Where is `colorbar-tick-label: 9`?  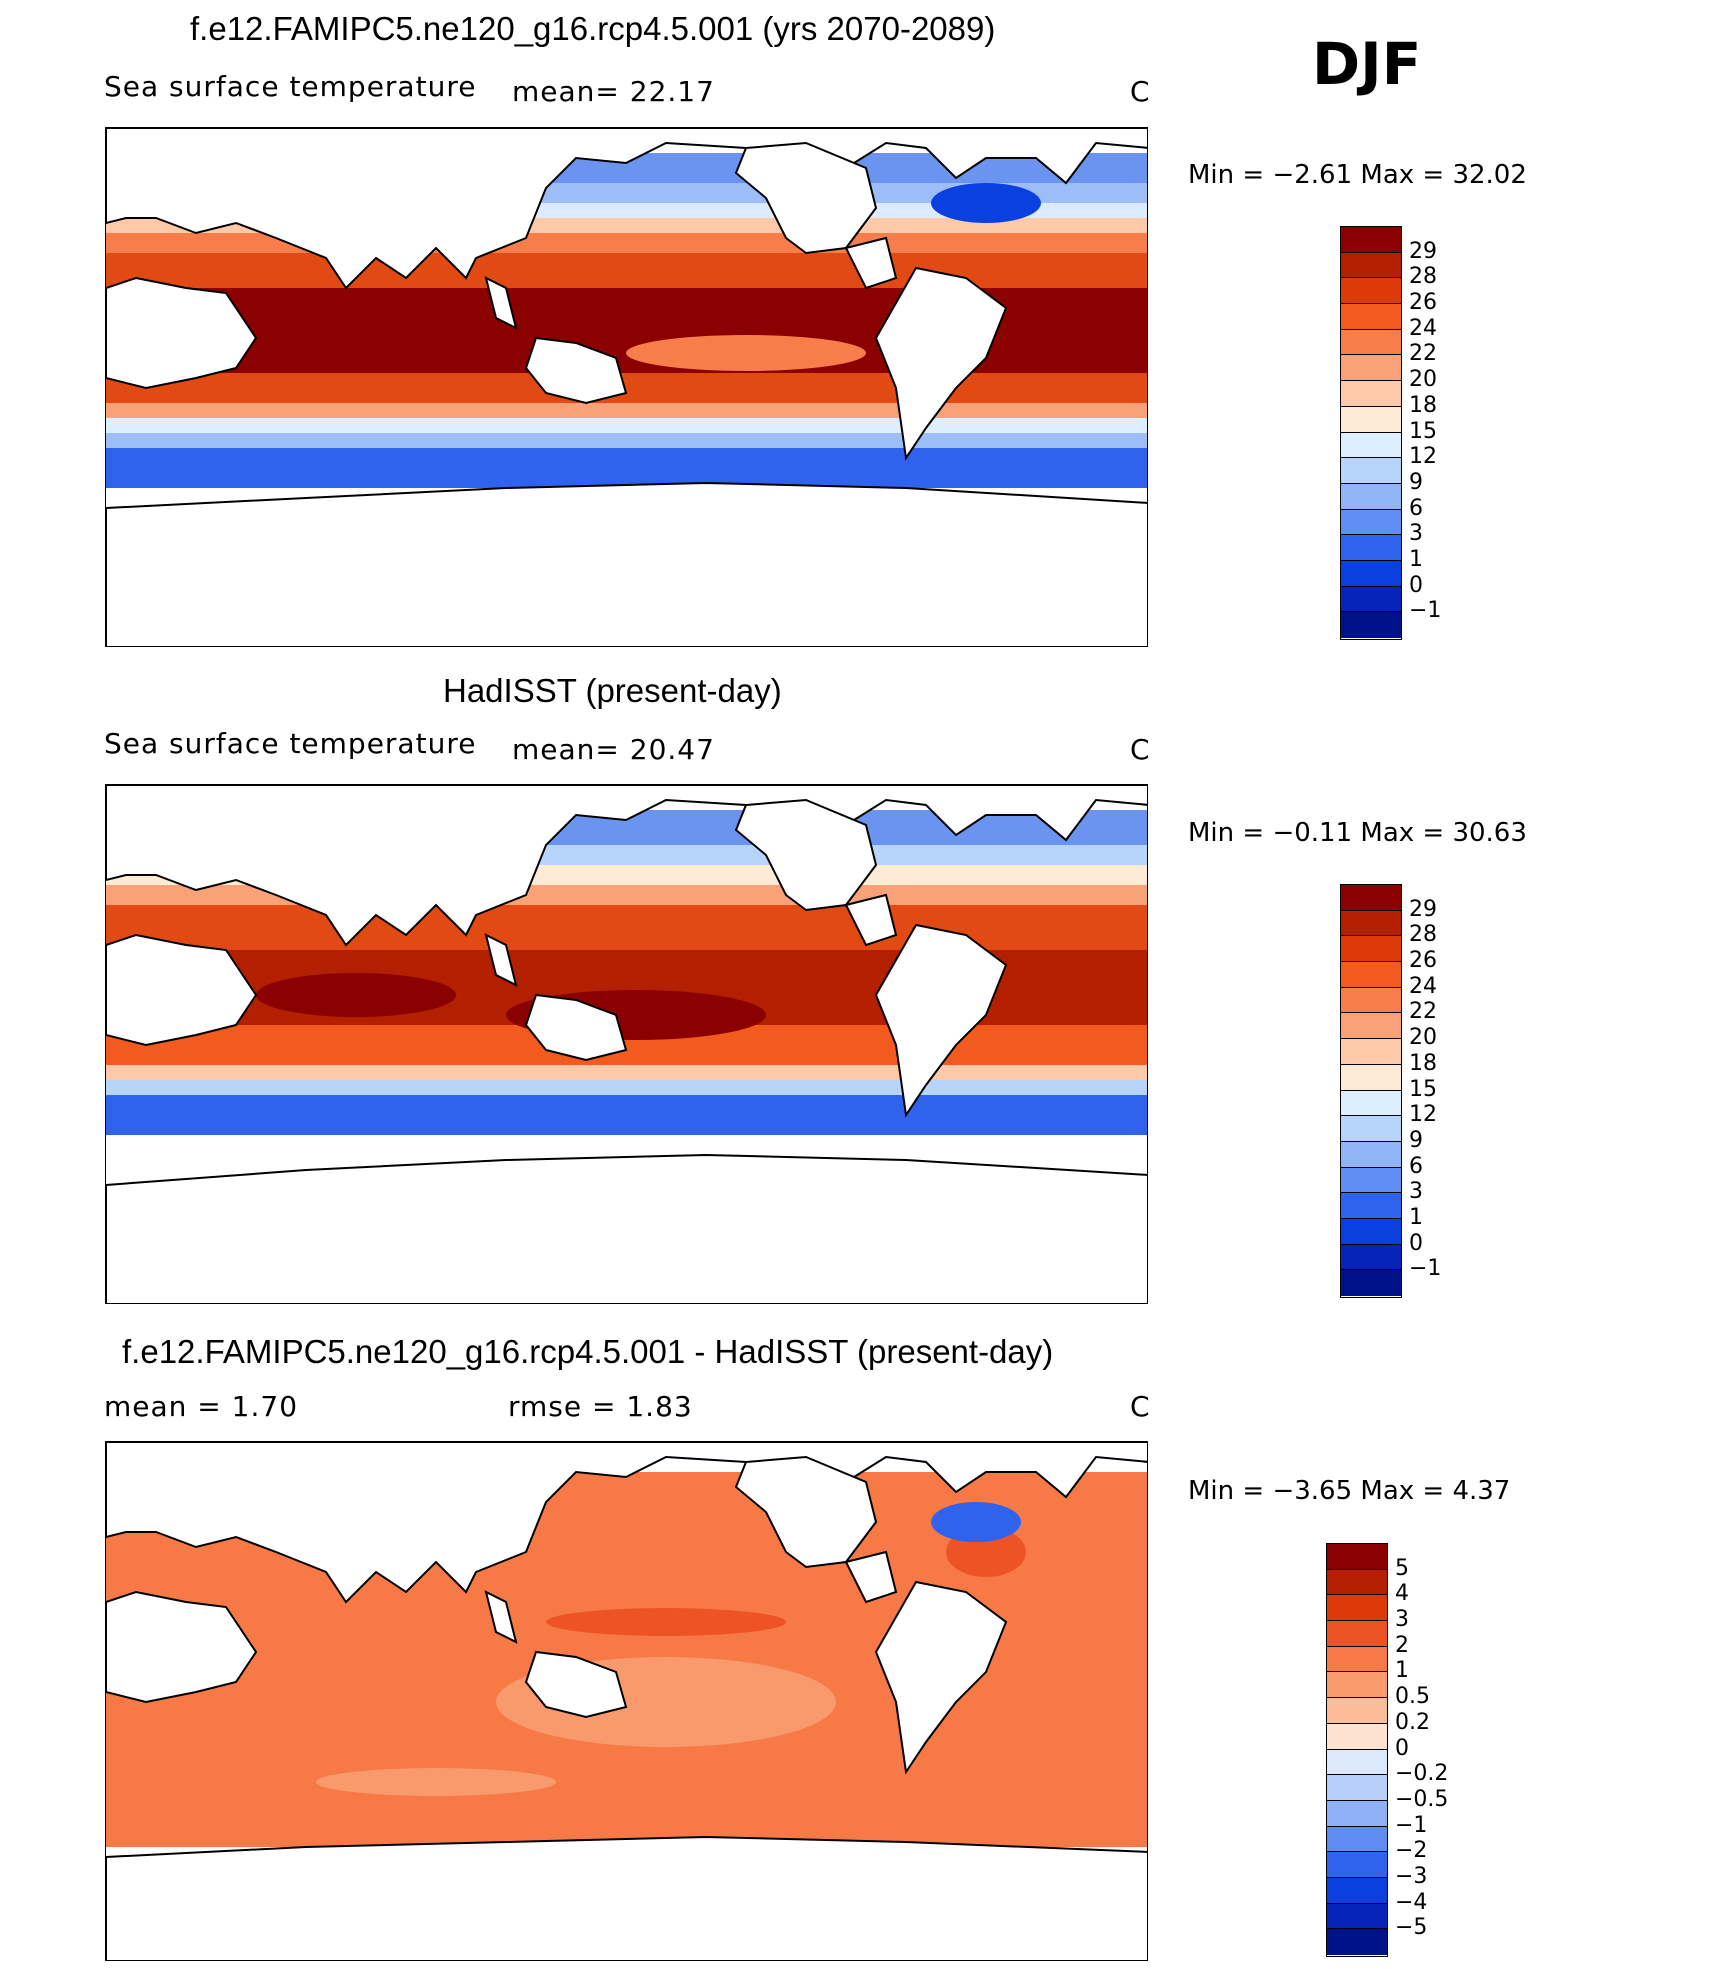 colorbar-tick-label: 9 is located at coordinates (1416, 1140).